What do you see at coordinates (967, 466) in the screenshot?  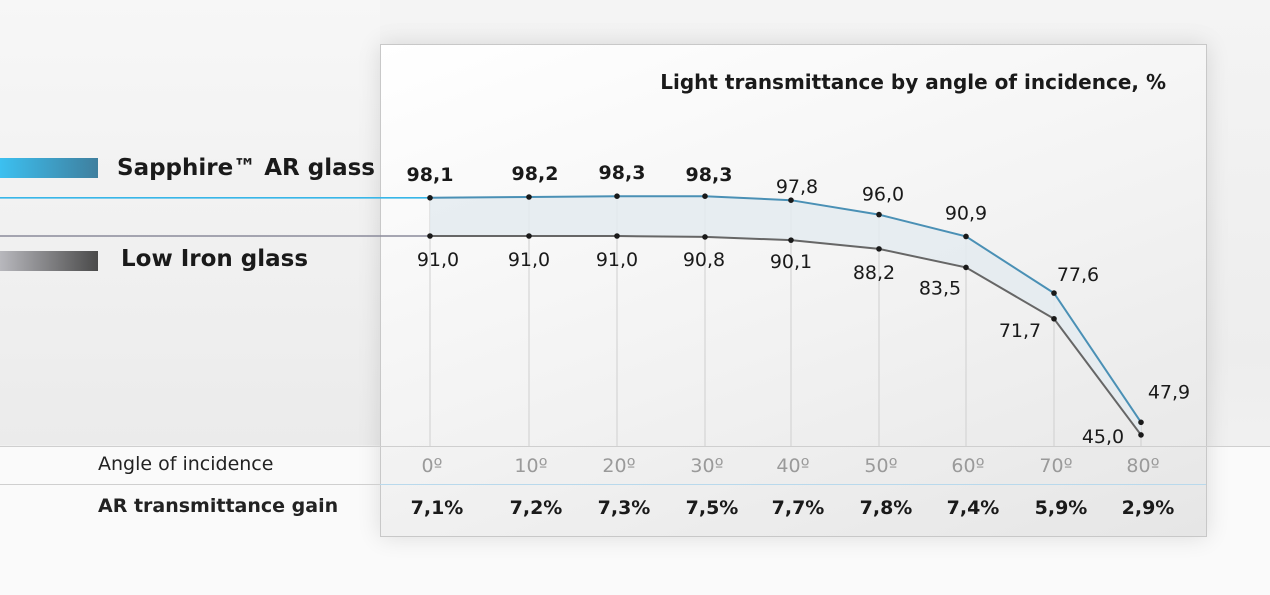 I see `x-tick-label: 60º` at bounding box center [967, 466].